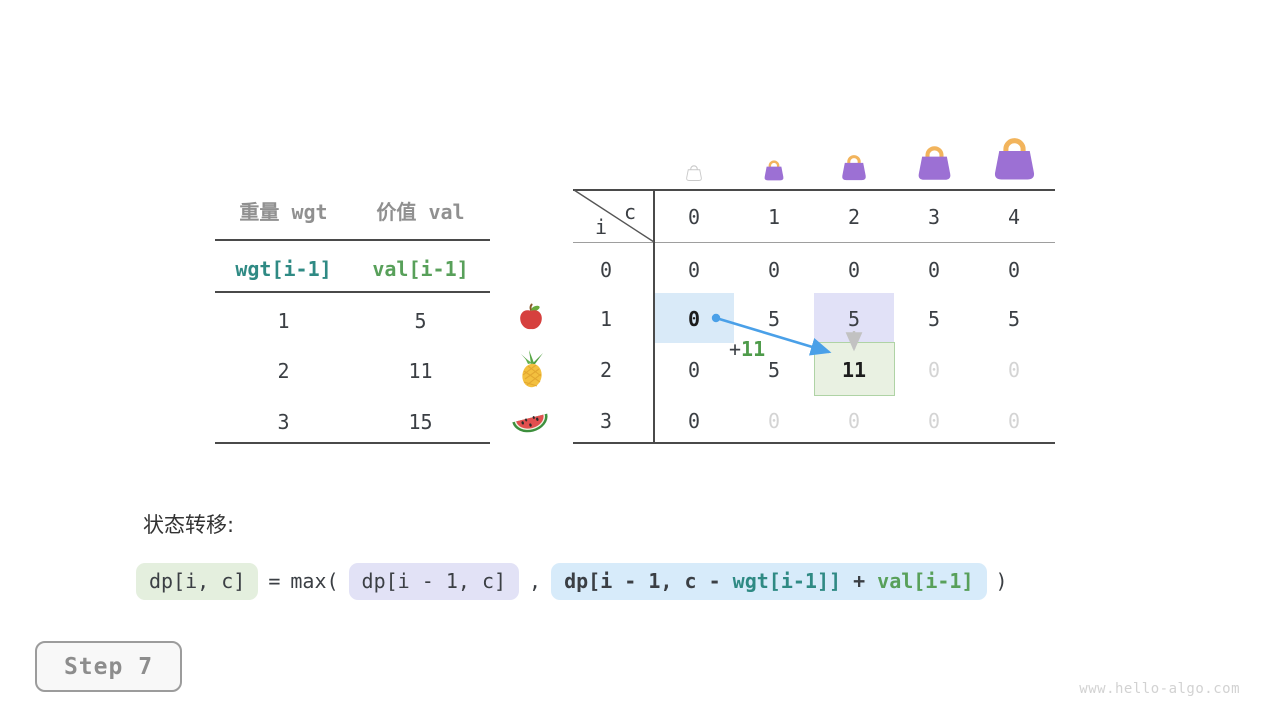 This screenshot has width=1280, height=720. Describe the element at coordinates (420, 269) in the screenshot. I see `items-index-val: val[i-1]` at that location.